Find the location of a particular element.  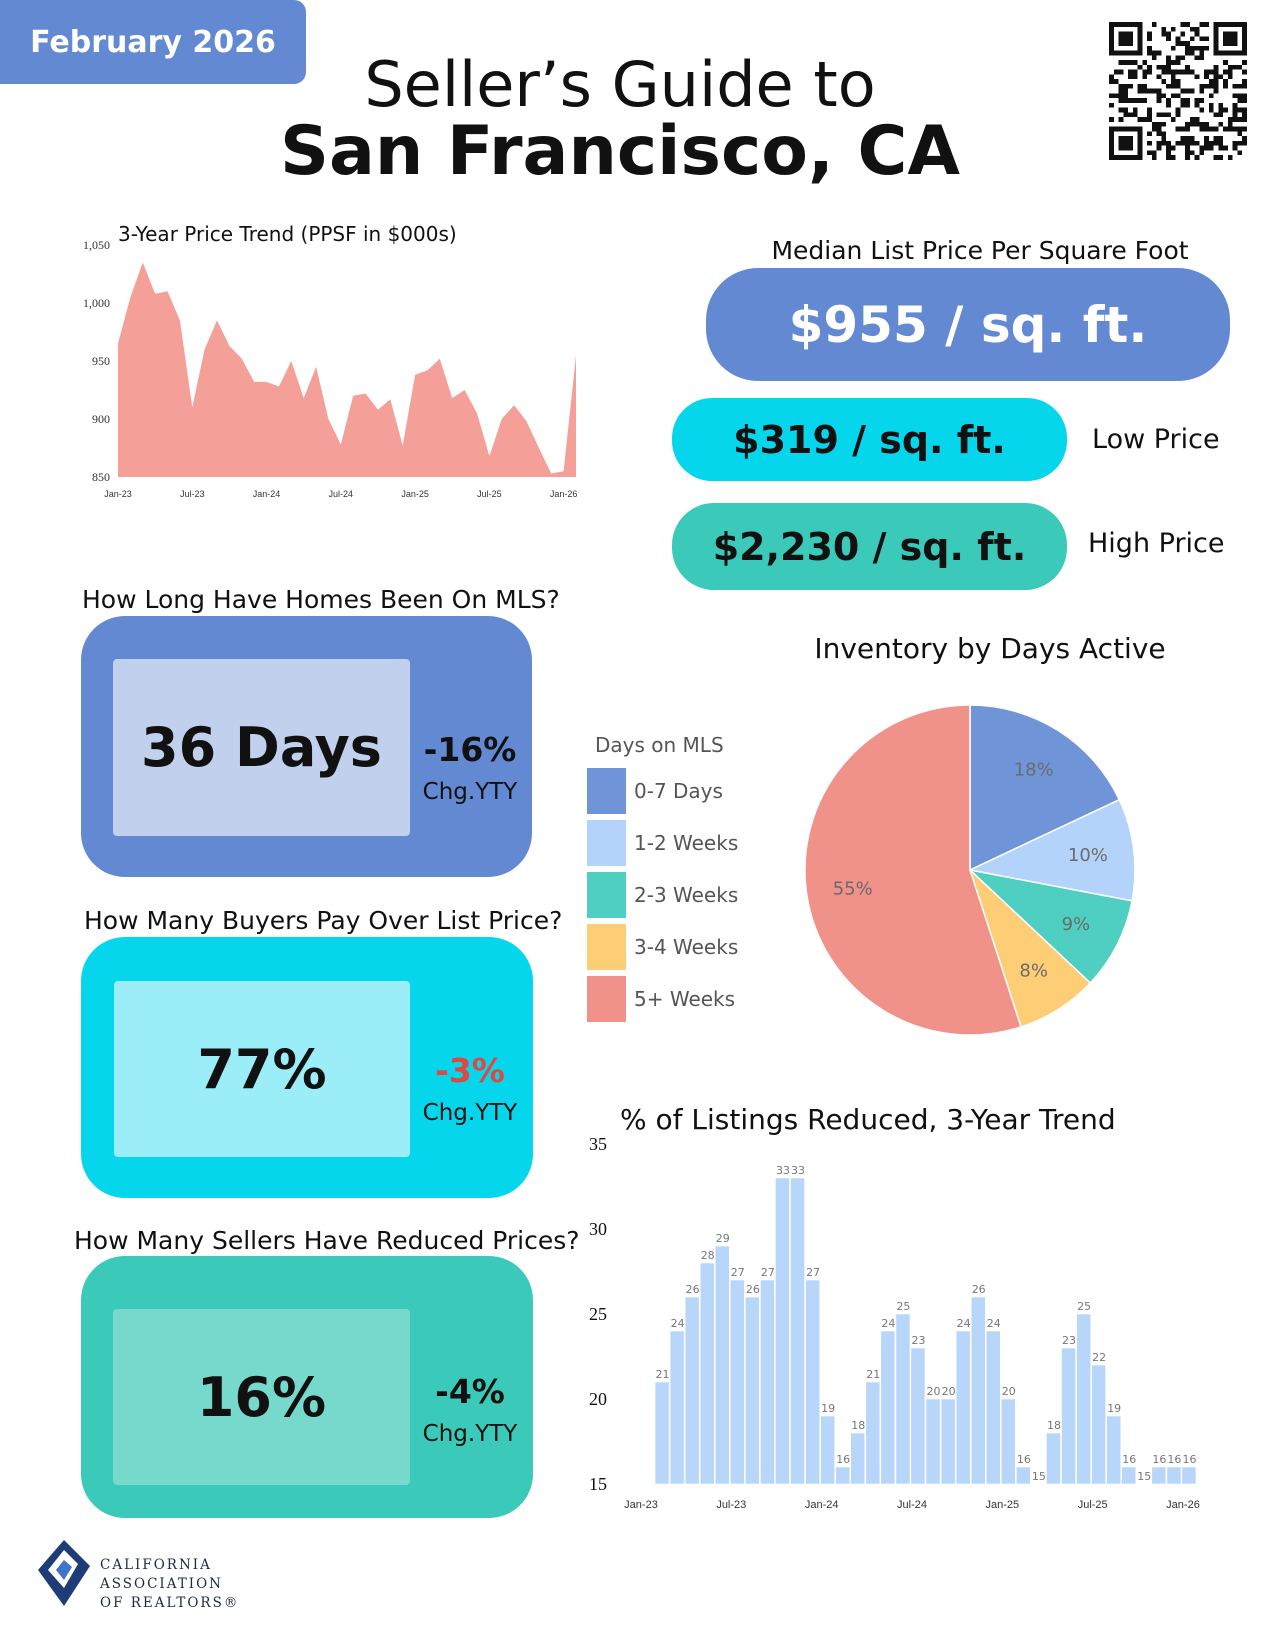

pie-legend-item: 2-3 Weeks is located at coordinates (662, 895).